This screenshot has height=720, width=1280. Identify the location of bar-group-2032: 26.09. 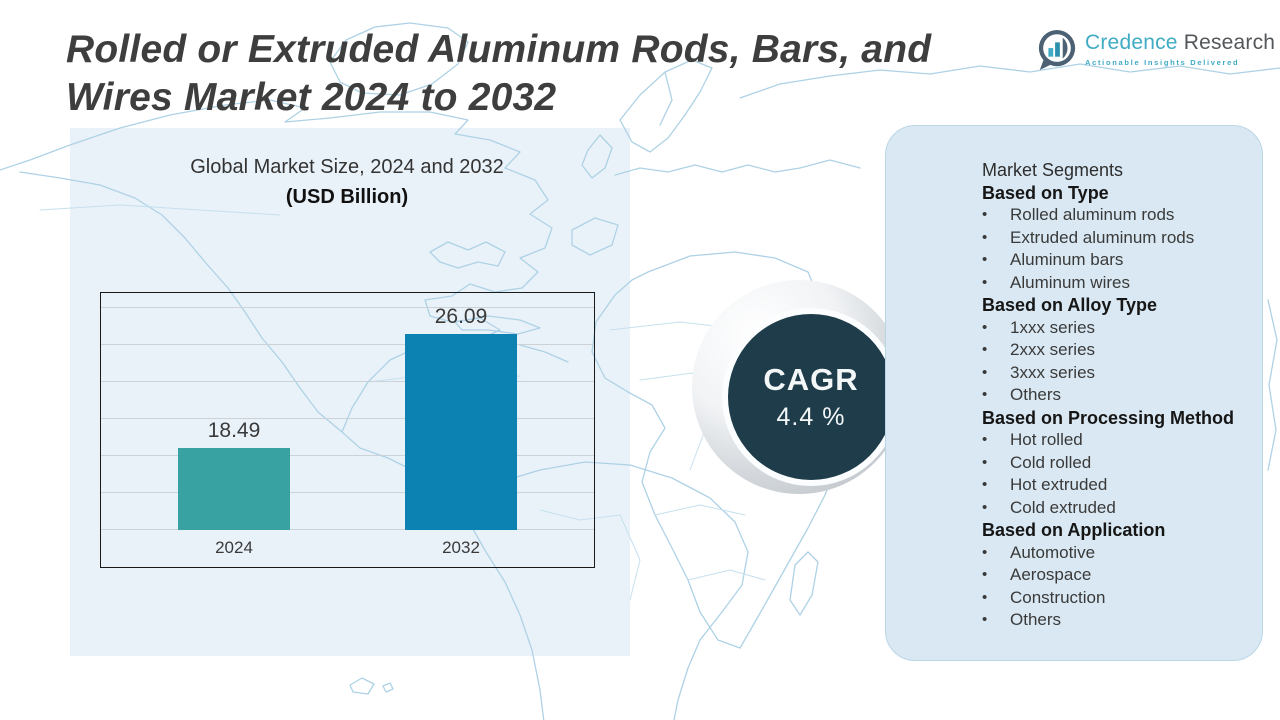
(461, 417).